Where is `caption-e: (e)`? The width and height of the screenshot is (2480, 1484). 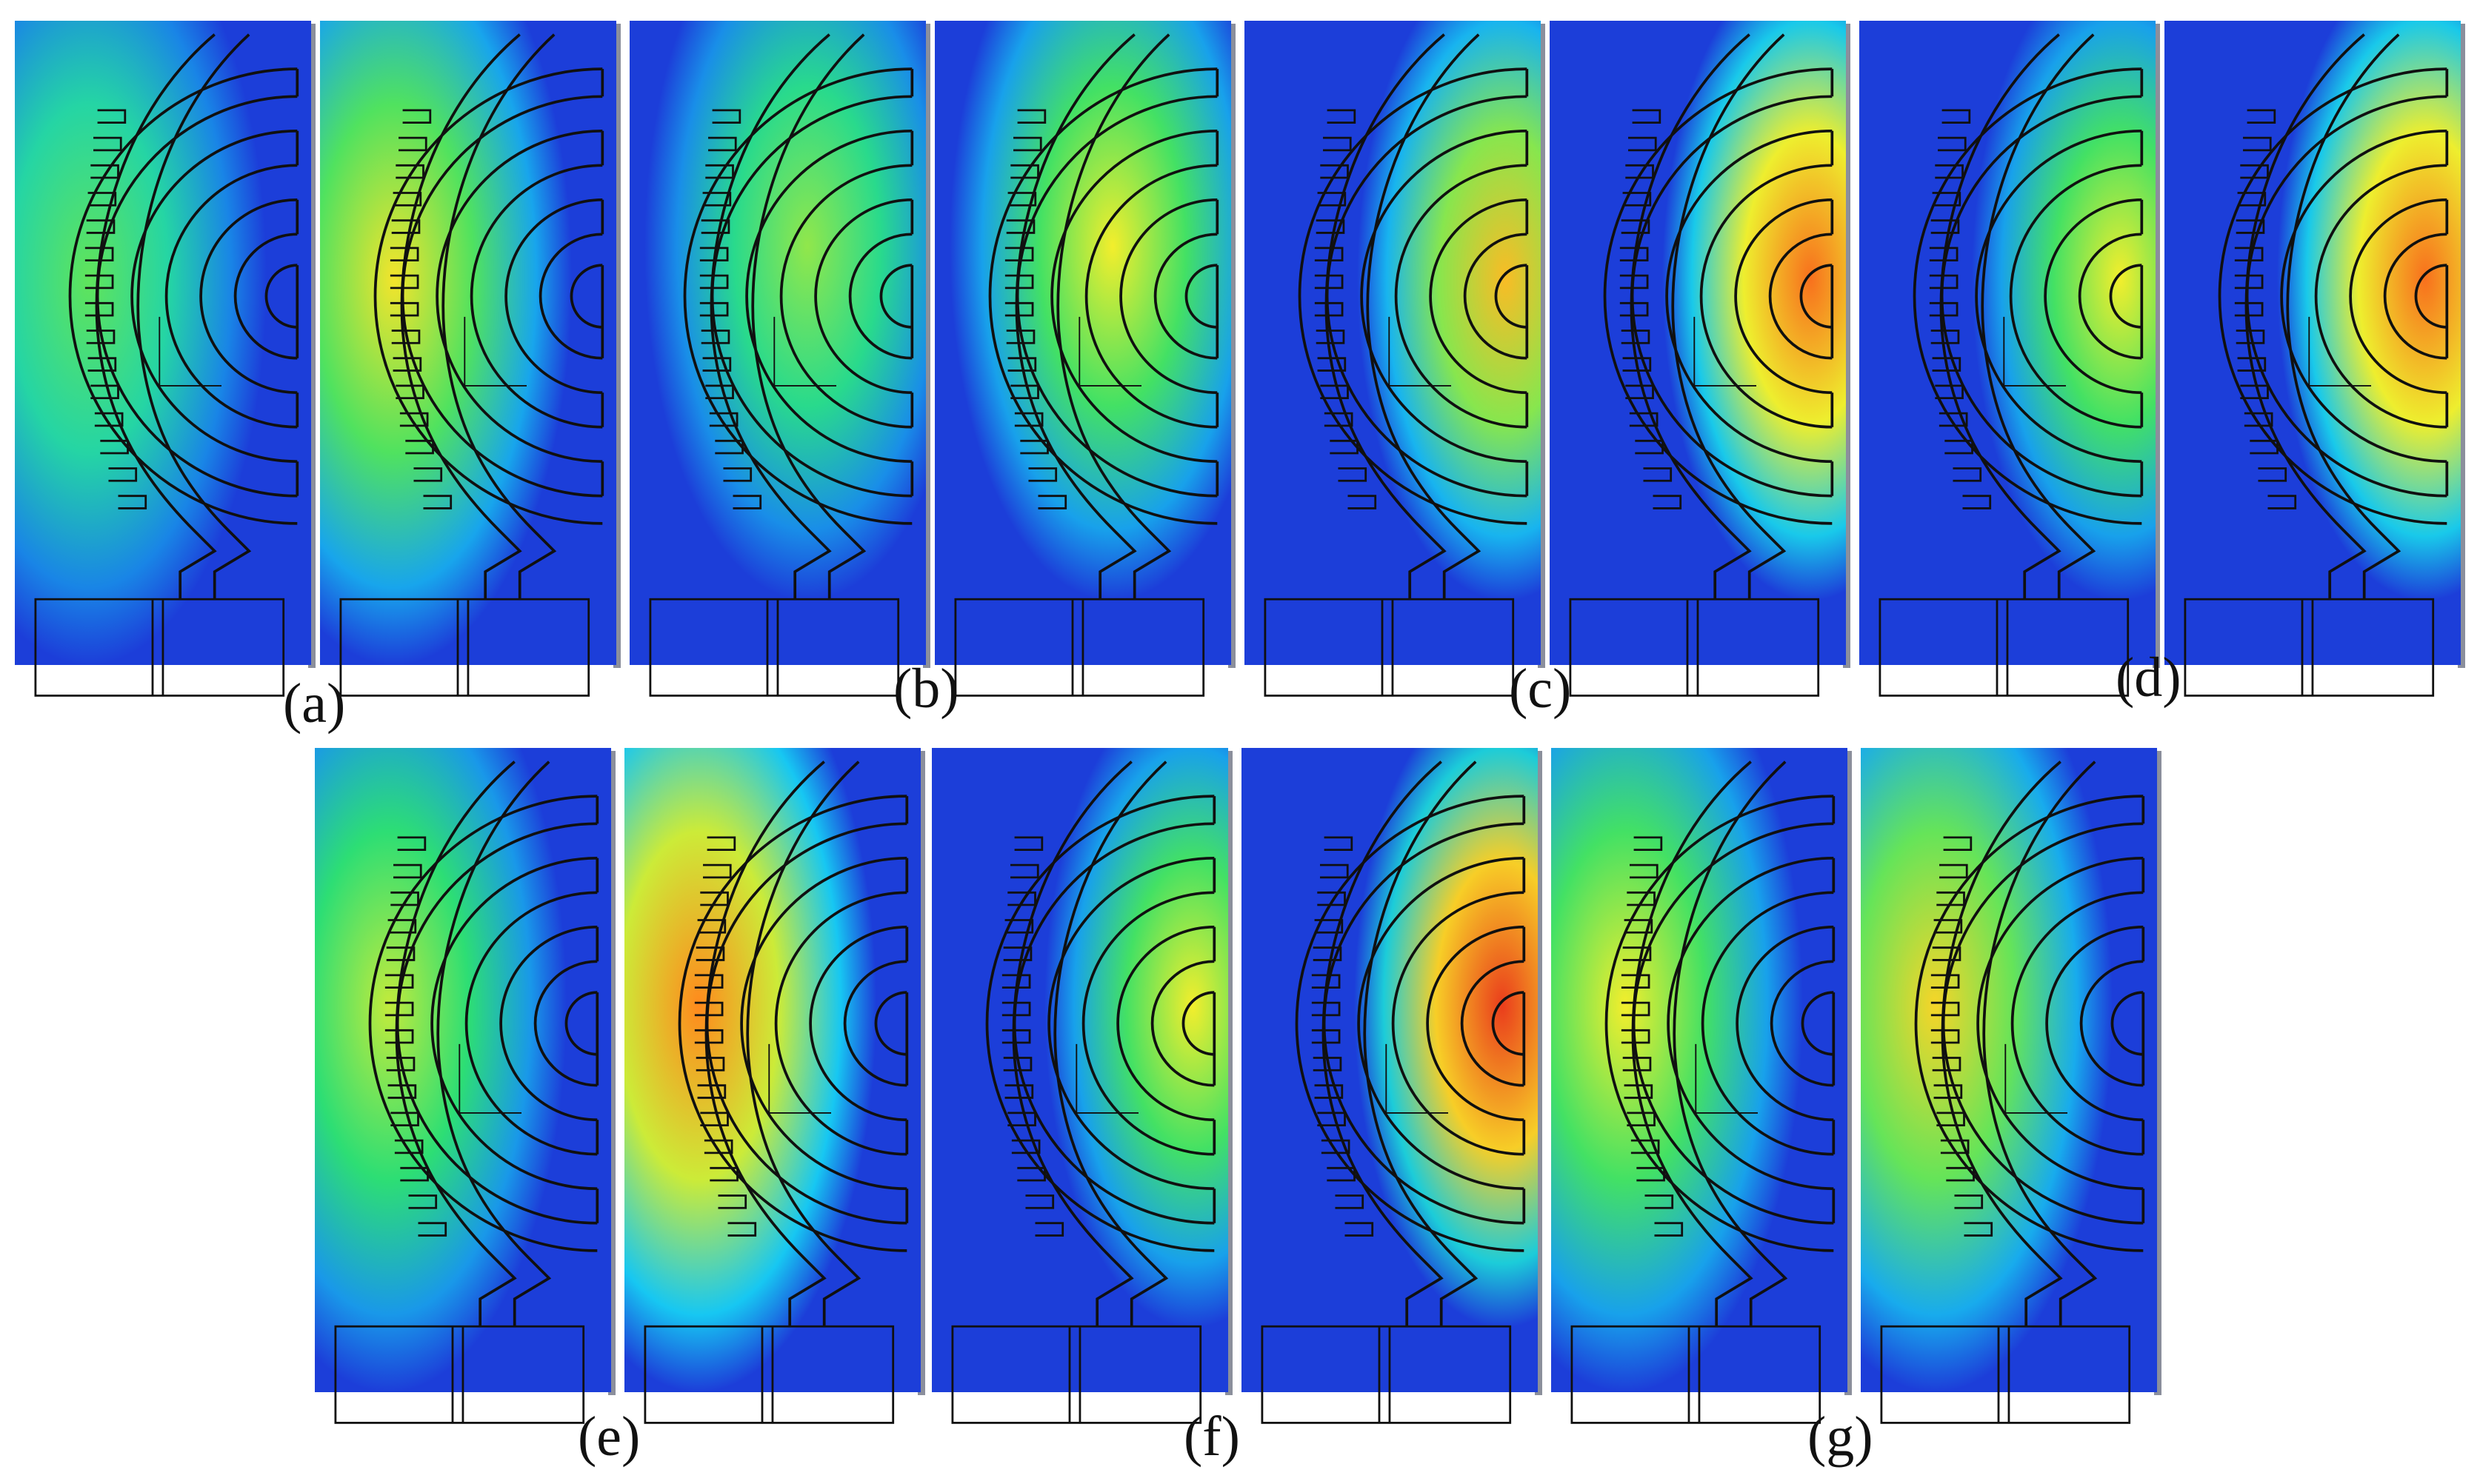 caption-e: (e) is located at coordinates (609, 1437).